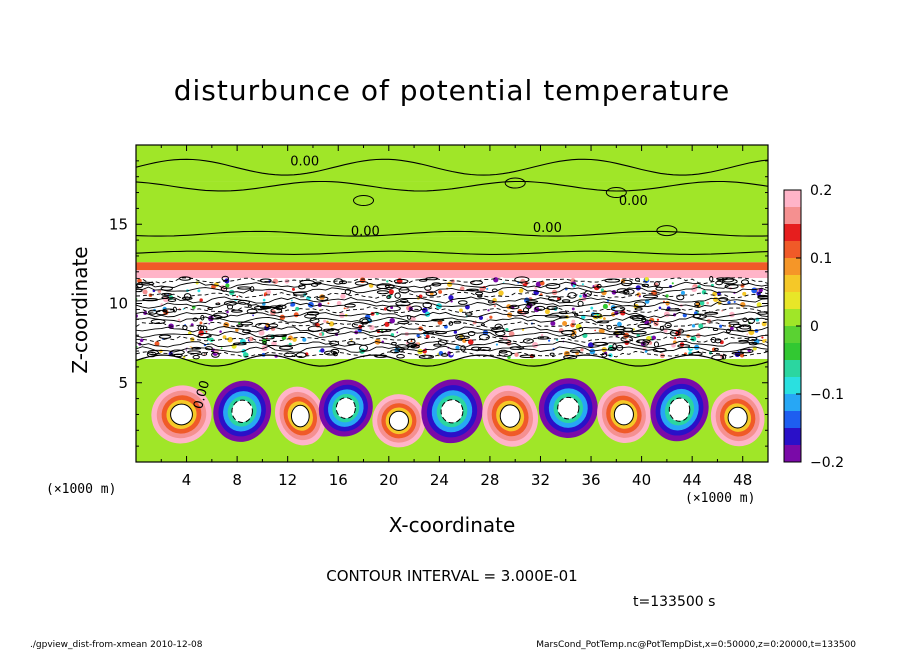 The height and width of the screenshot is (654, 904). What do you see at coordinates (123, 383) in the screenshot?
I see `y-tick-label: 5` at bounding box center [123, 383].